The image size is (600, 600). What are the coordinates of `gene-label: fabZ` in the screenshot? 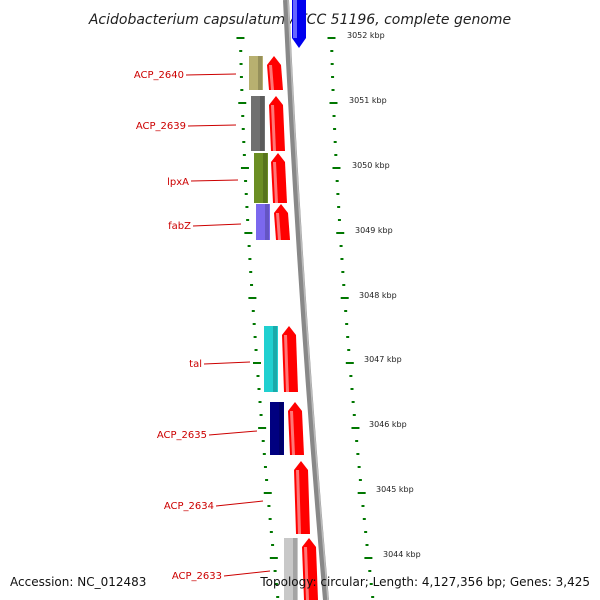 It's located at (179, 226).